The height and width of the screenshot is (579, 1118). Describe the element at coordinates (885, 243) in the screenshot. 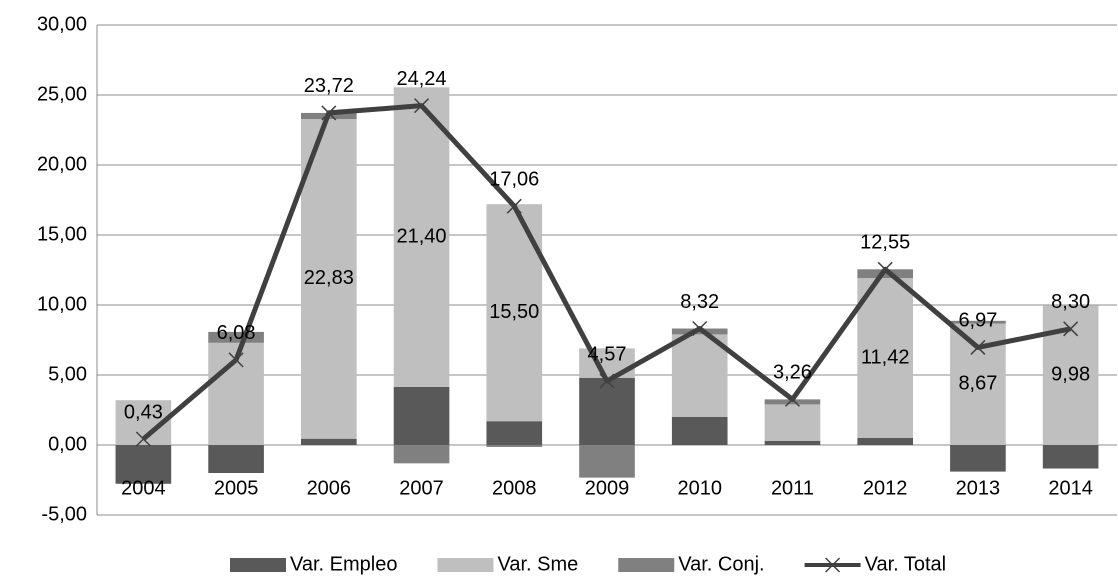

I see `data-label: 12,55` at that location.